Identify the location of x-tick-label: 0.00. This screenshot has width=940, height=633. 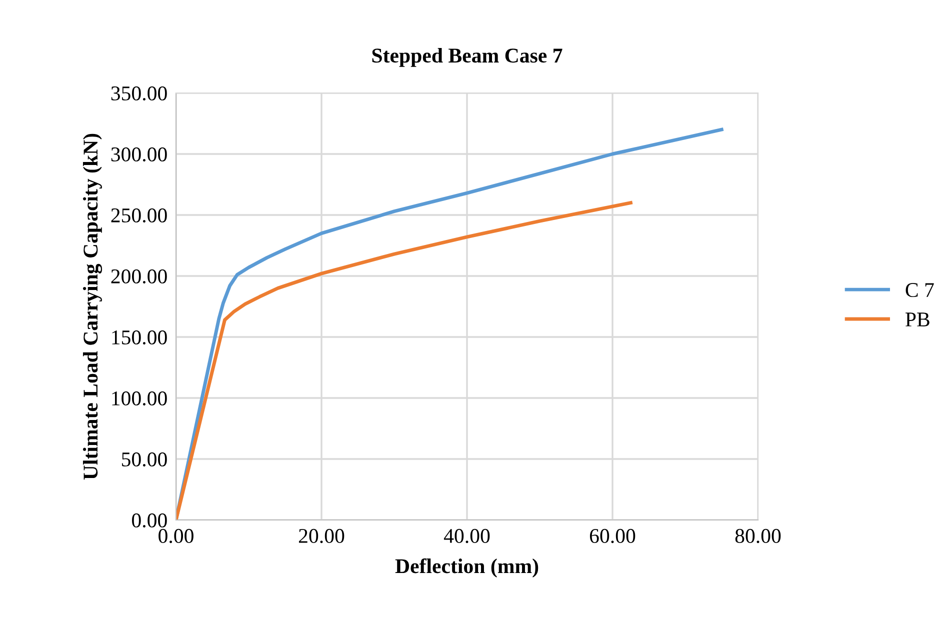
(176, 536).